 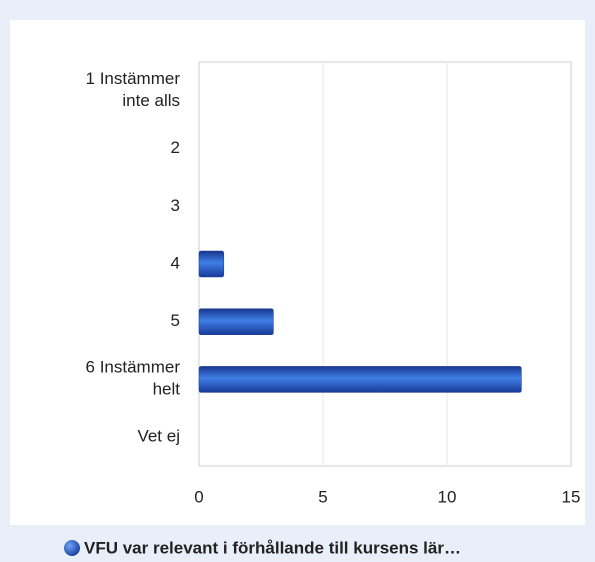 What do you see at coordinates (175, 205) in the screenshot?
I see `y-tick-label: 3` at bounding box center [175, 205].